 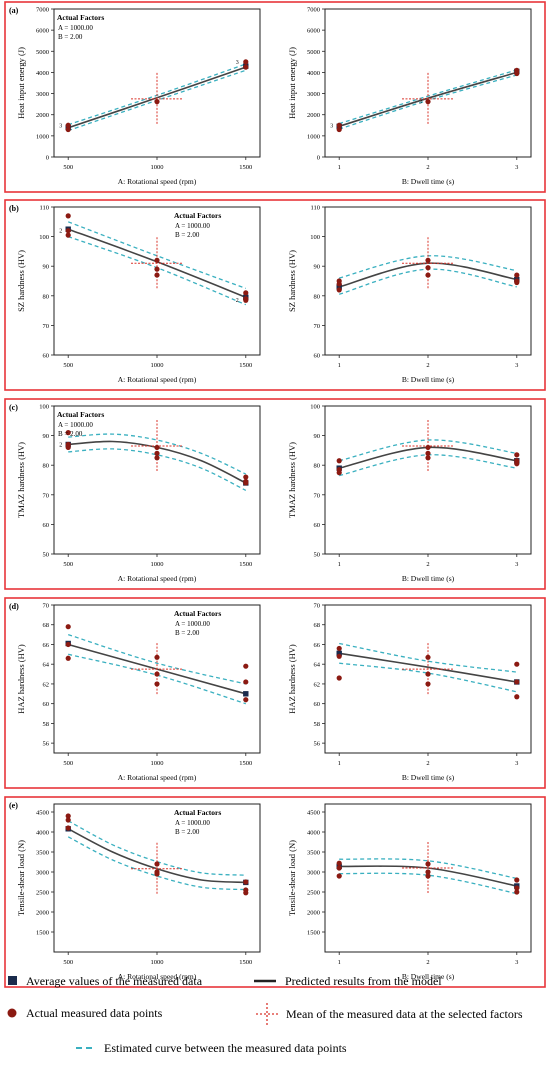 What do you see at coordinates (317, 625) in the screenshot?
I see `y-tick-label: 68` at bounding box center [317, 625].